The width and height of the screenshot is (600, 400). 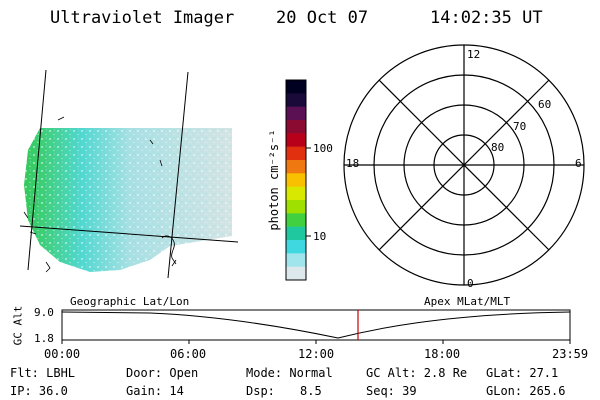 I want to click on colorbar-frame, so click(x=296, y=180).